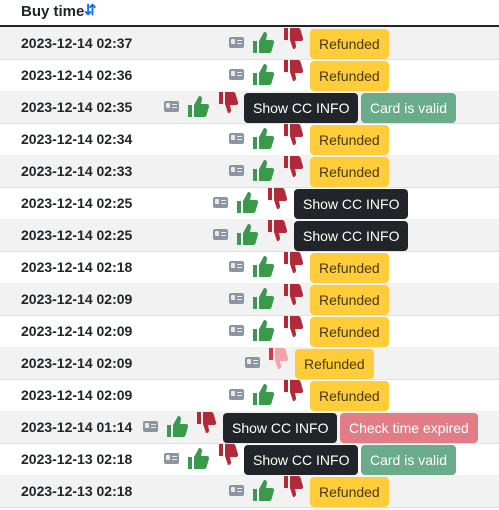 The image size is (499, 510). Describe the element at coordinates (249, 171) in the screenshot. I see `table-row: 2023-12-14 02:33 Refunded` at that location.